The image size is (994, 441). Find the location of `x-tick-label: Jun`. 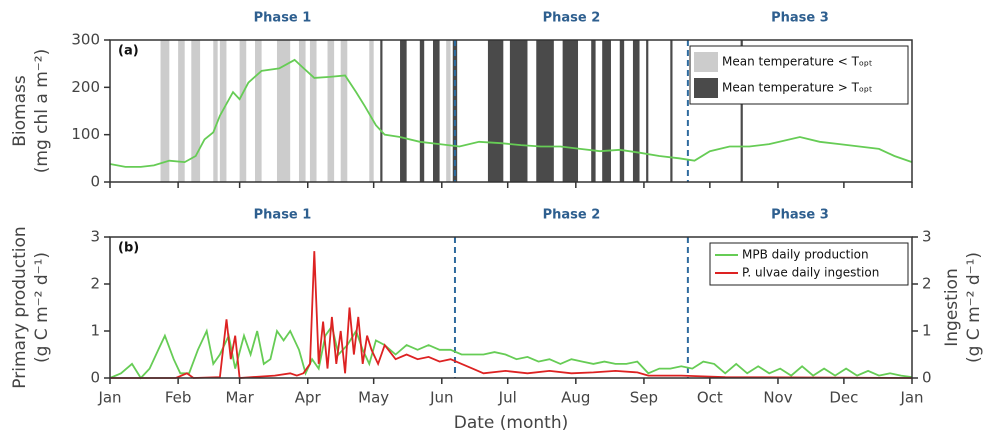

x-tick-label: Jun is located at coordinates (441, 398).